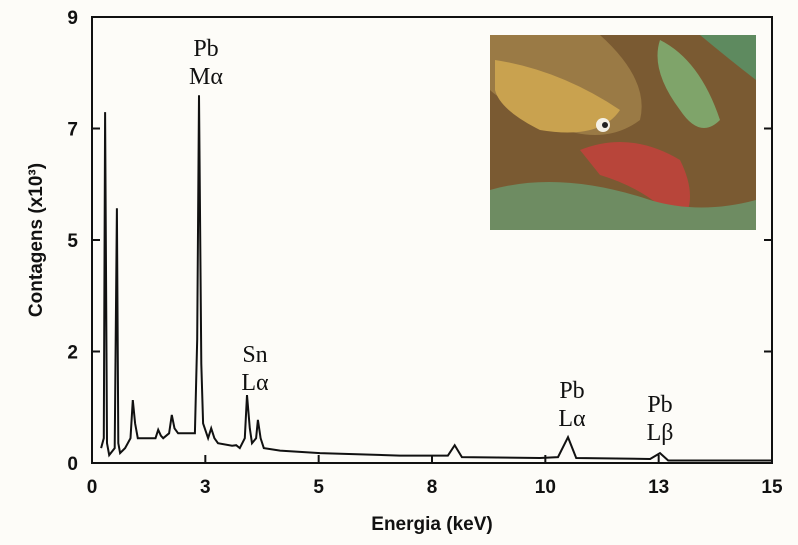  I want to click on peak-annotation: Sn, so click(254, 355).